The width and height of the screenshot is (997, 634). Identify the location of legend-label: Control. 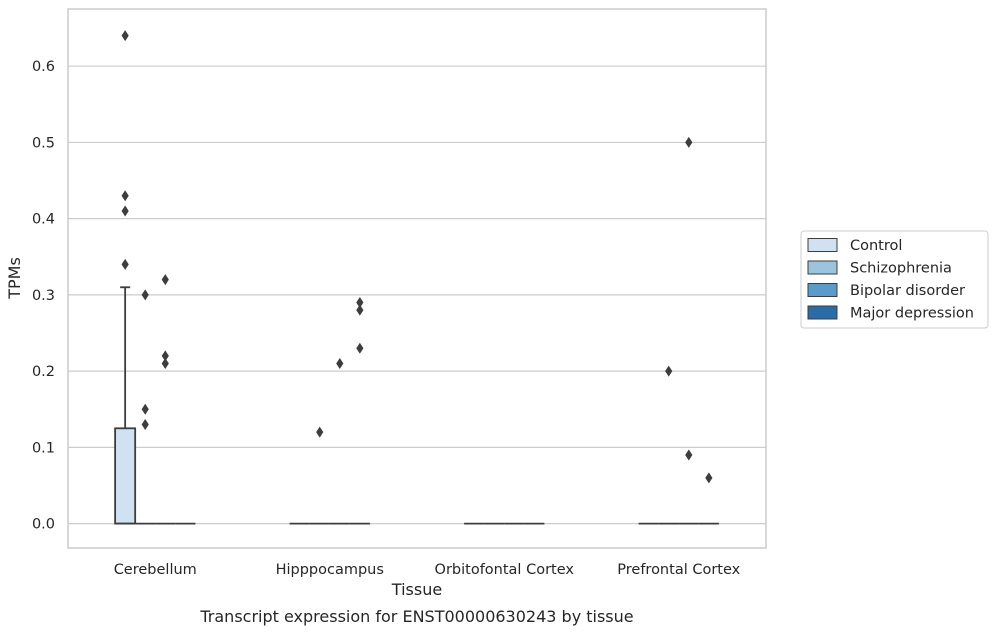
(876, 246).